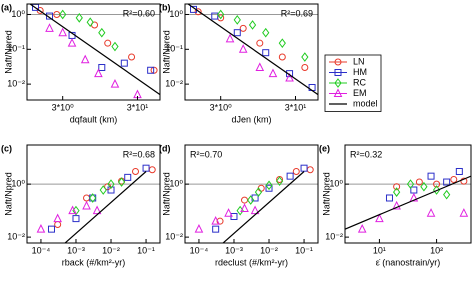 The height and width of the screenshot is (286, 474). What do you see at coordinates (165, 148) in the screenshot?
I see `panel-label: (d)` at bounding box center [165, 148].